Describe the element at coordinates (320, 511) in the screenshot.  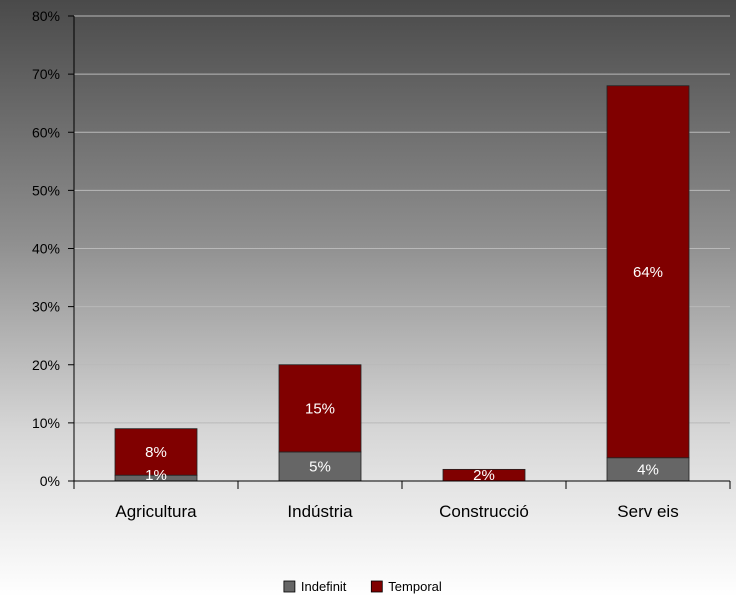
I see `x-category-label: Indústria` at that location.